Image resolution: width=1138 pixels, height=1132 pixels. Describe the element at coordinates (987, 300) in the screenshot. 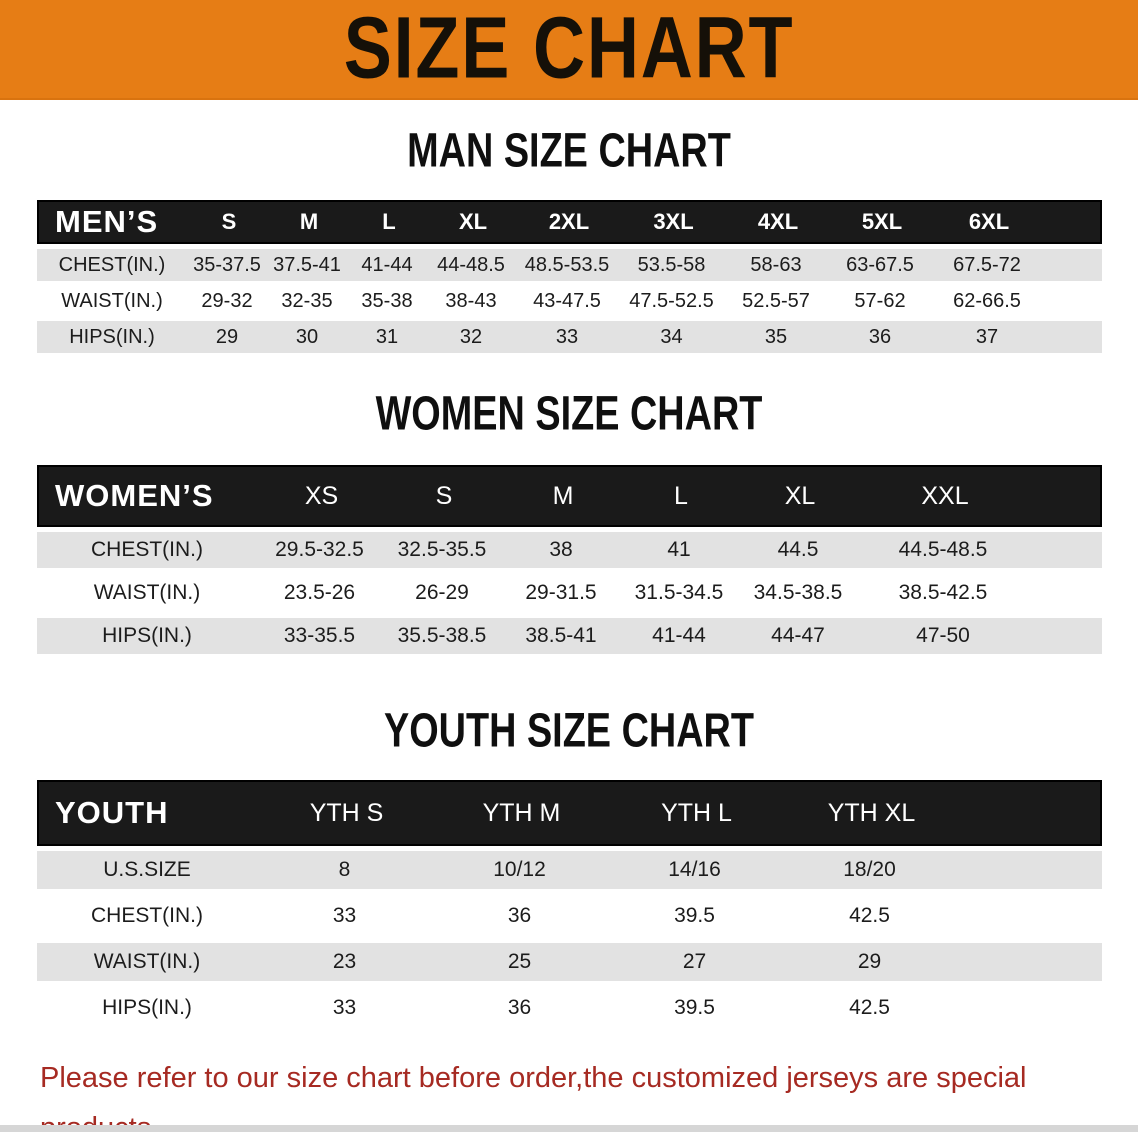

I see `measurement-value: 62-66.5` at that location.